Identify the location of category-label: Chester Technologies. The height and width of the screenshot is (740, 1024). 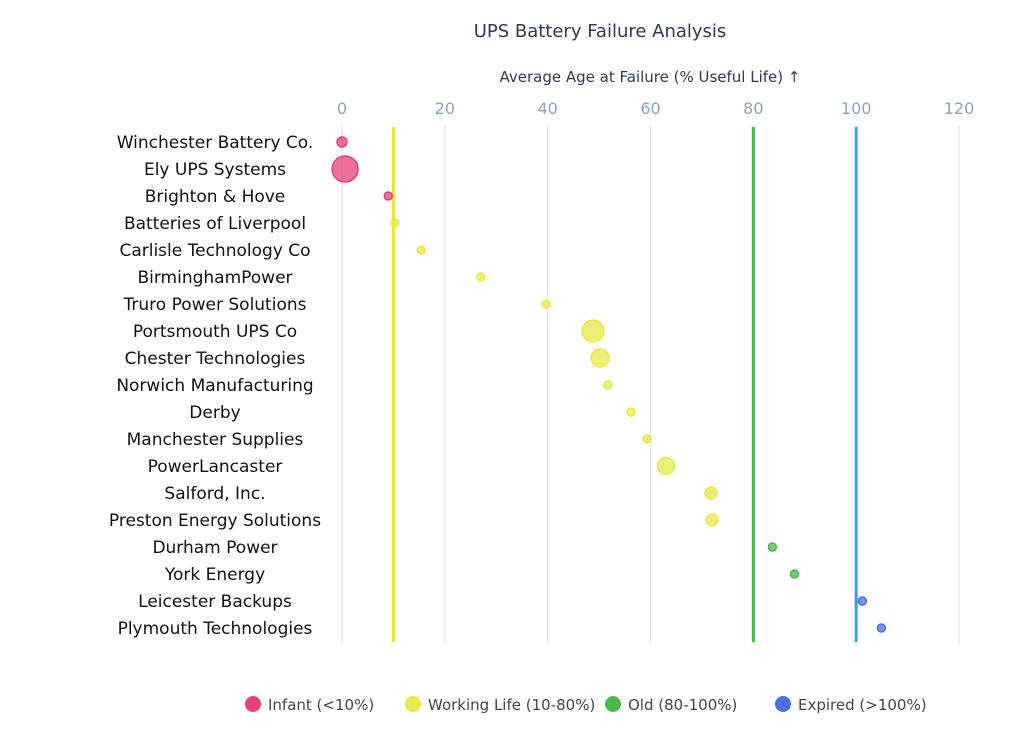
(215, 359).